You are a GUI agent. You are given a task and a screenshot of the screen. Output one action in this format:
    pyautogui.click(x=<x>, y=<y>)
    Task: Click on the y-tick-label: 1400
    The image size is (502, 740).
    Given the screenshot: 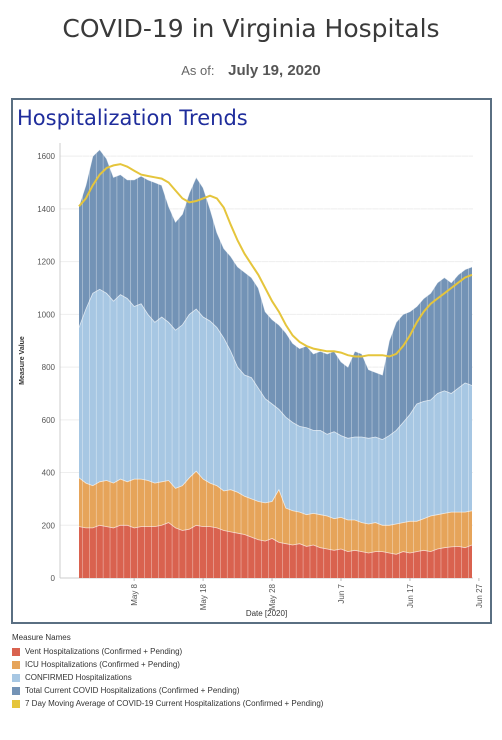 What is the action you would take?
    pyautogui.click(x=46, y=209)
    